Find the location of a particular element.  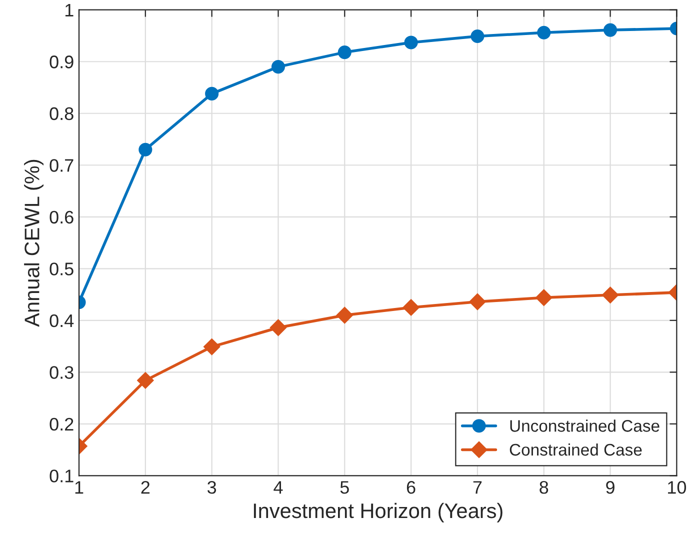

x-tick-label: 8 is located at coordinates (544, 487).